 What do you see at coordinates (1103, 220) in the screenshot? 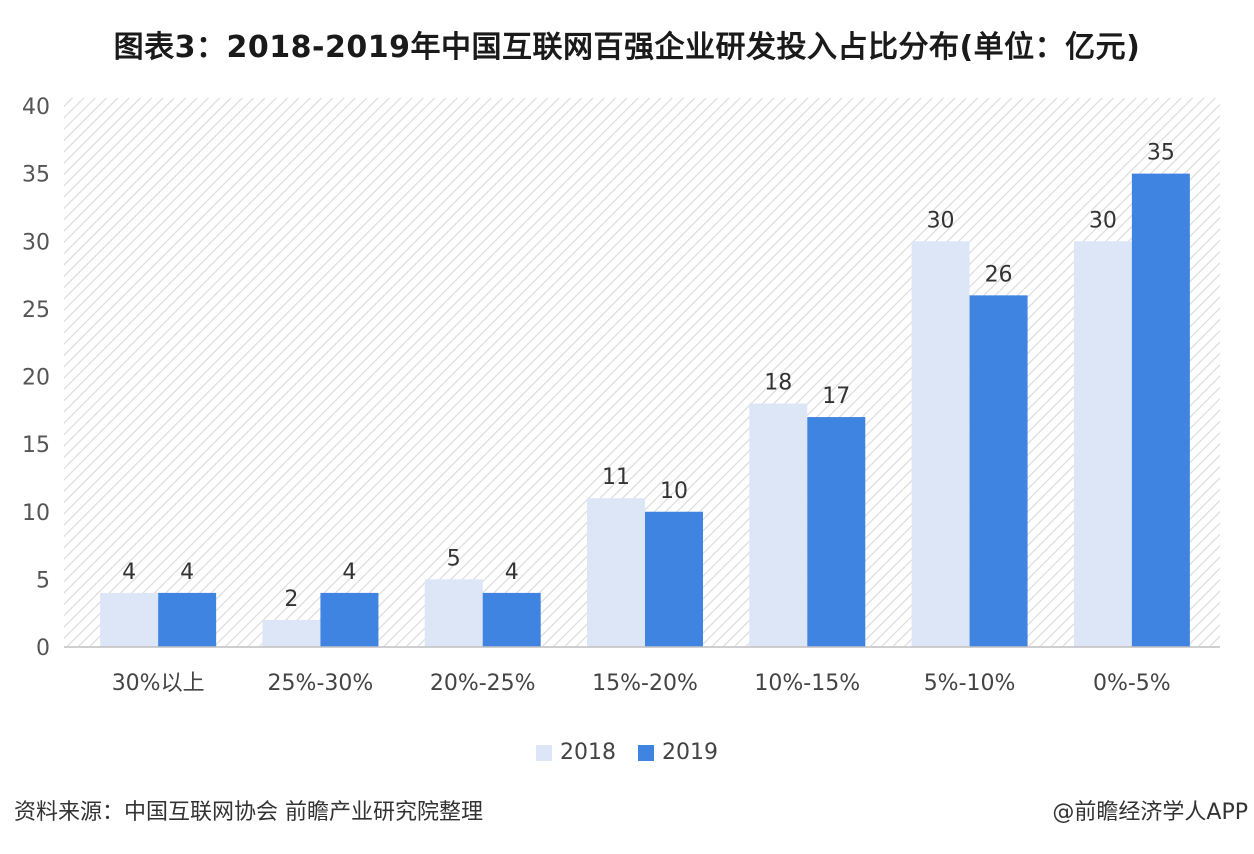
I see `data-label-2018-6: 30` at bounding box center [1103, 220].